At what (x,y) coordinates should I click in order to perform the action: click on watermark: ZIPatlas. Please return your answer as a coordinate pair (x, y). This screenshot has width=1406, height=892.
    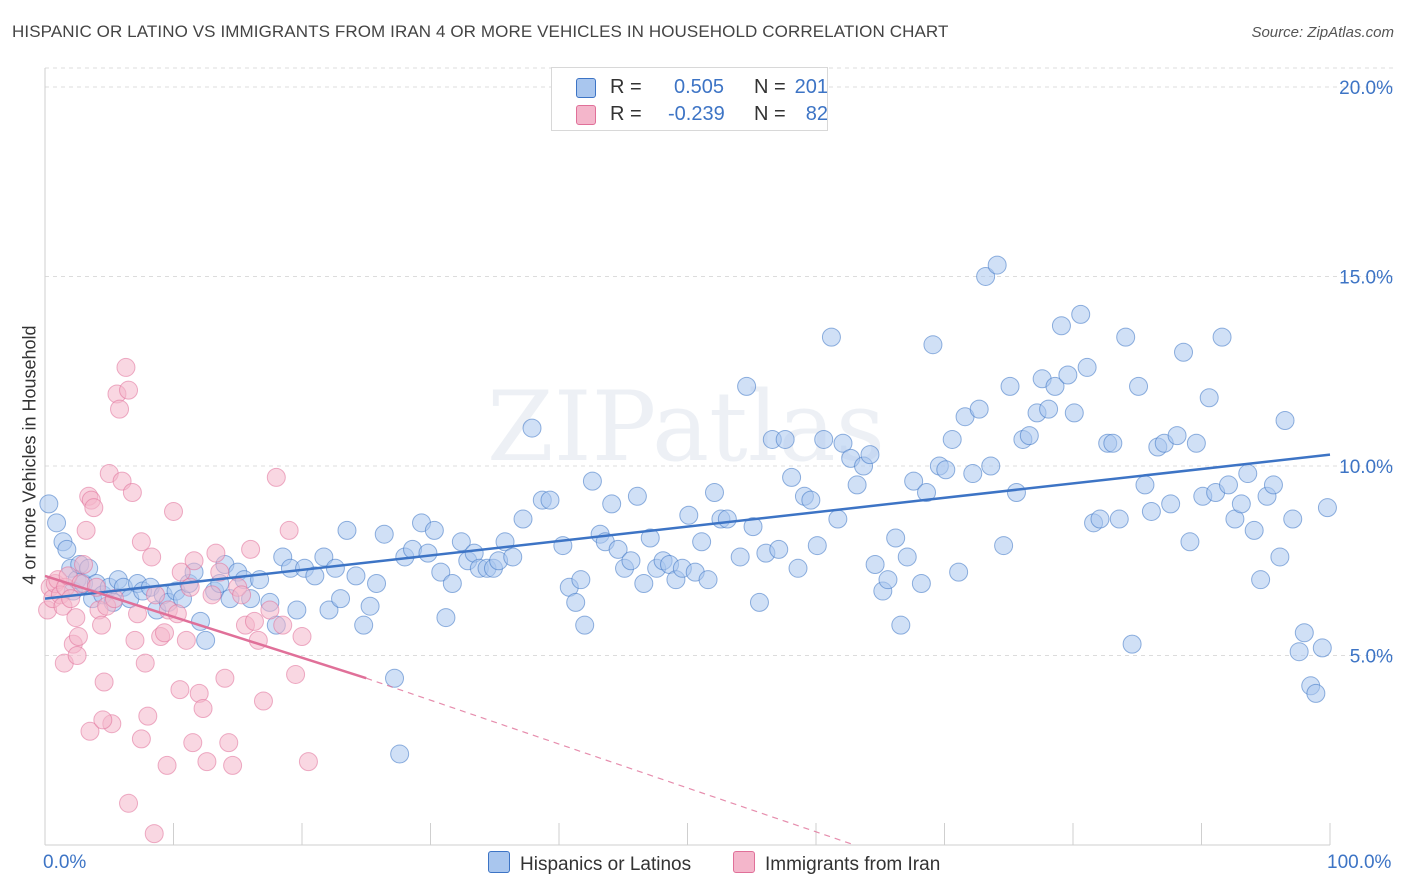
    Looking at the image, I should click on (686, 427).